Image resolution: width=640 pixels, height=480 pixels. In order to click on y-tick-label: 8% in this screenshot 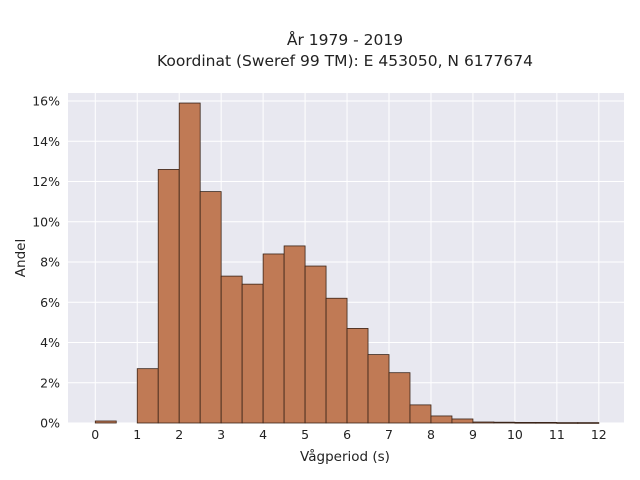, I will do `click(50, 262)`.